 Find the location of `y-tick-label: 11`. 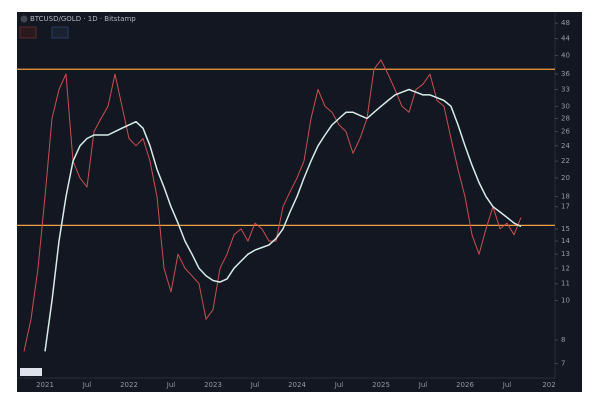

y-tick-label: 11 is located at coordinates (565, 284).